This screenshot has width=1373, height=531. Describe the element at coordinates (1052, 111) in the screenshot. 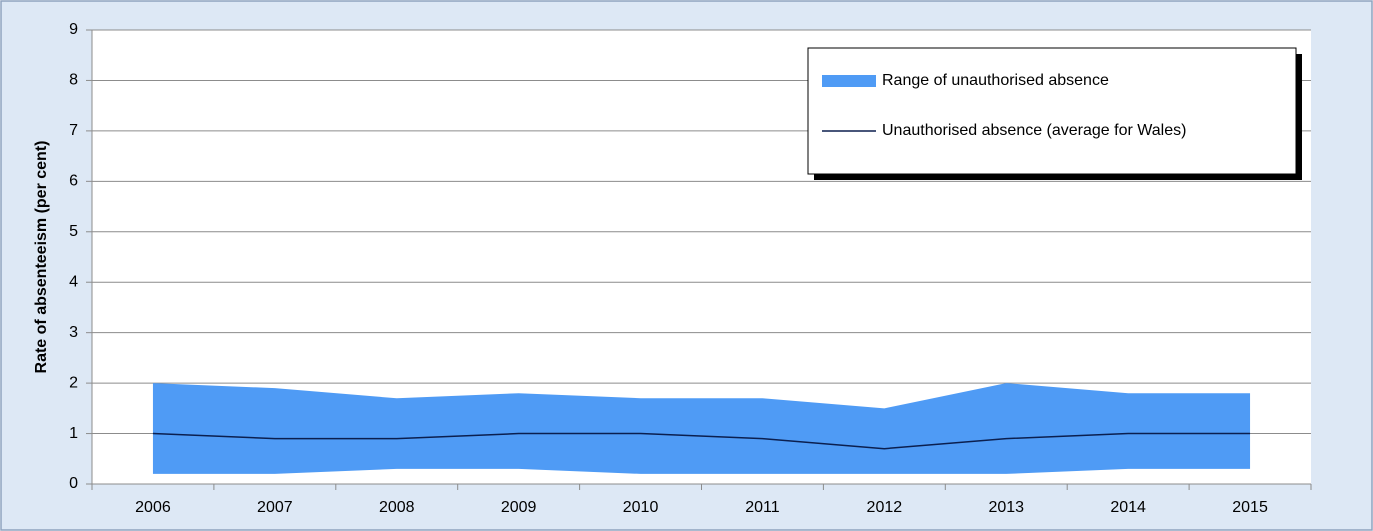

I see `legend-box` at that location.